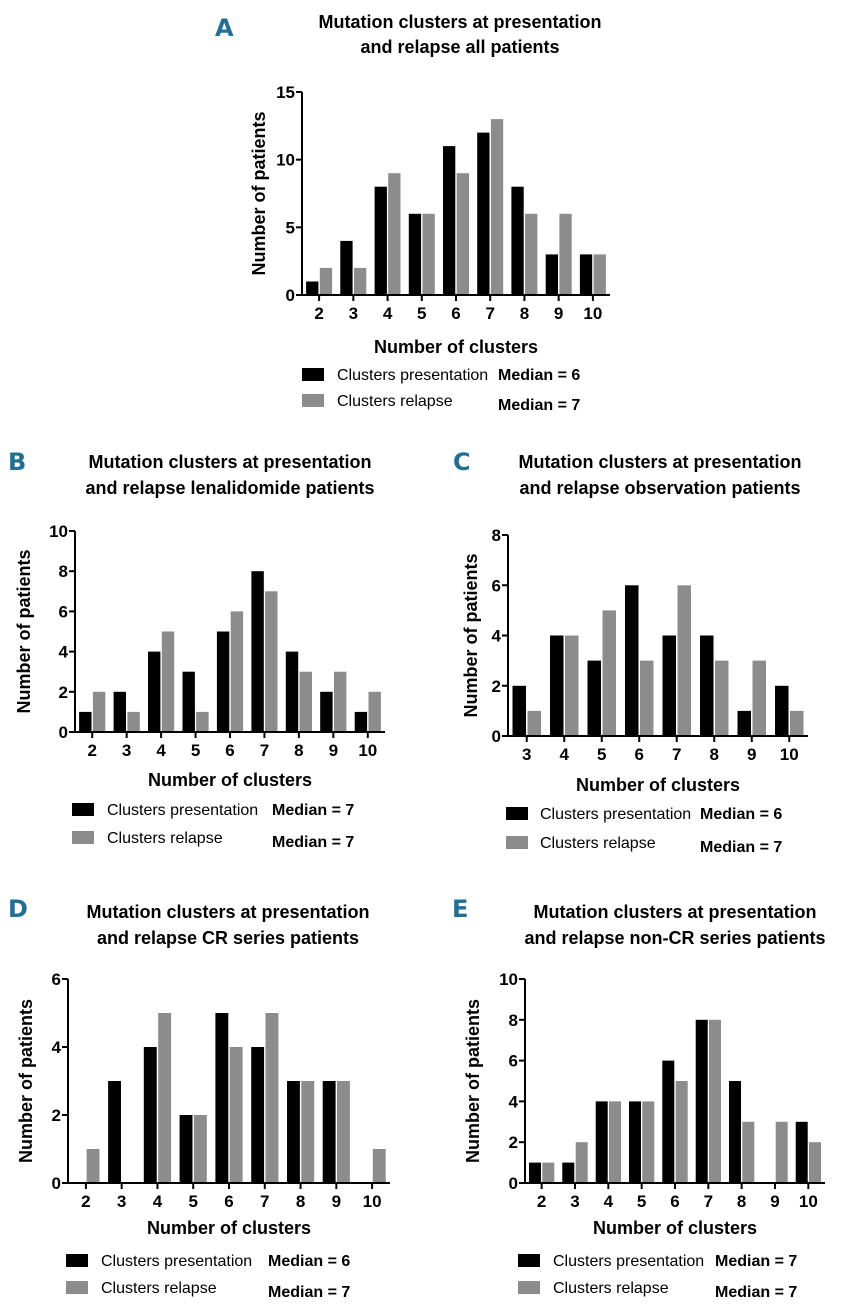 The width and height of the screenshot is (843, 1306). Describe the element at coordinates (224, 28) in the screenshot. I see `panel-letter-a: A` at that location.